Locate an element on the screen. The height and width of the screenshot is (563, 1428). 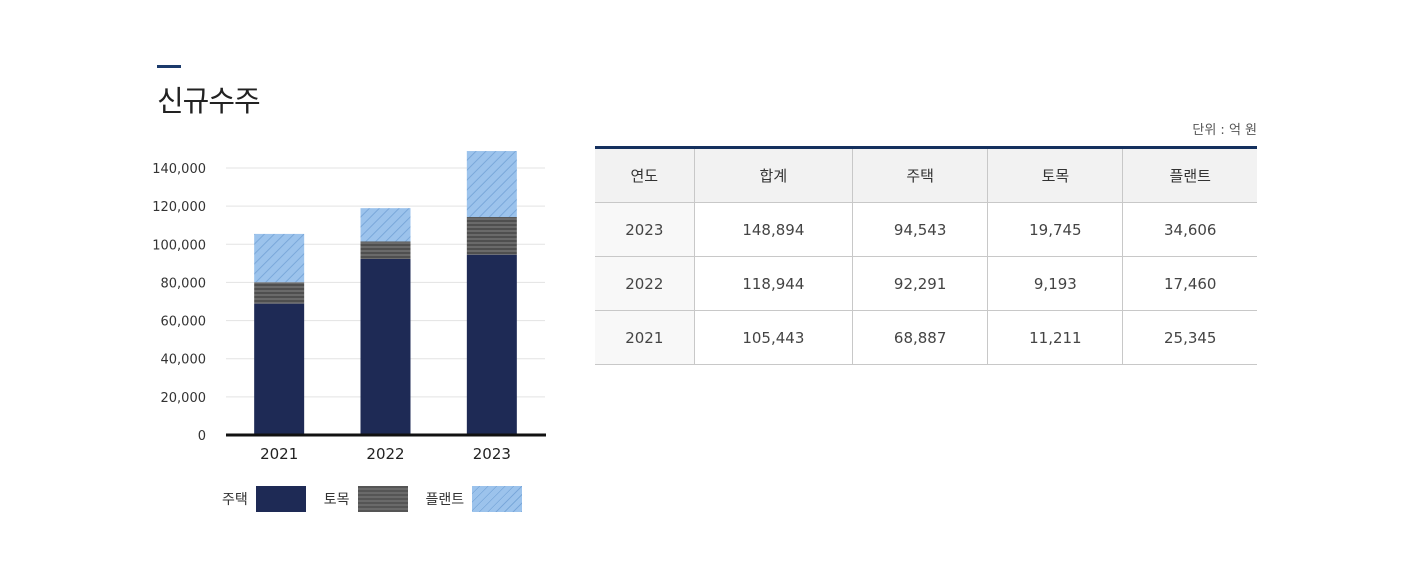
table-cell: 68,887 is located at coordinates (920, 337).